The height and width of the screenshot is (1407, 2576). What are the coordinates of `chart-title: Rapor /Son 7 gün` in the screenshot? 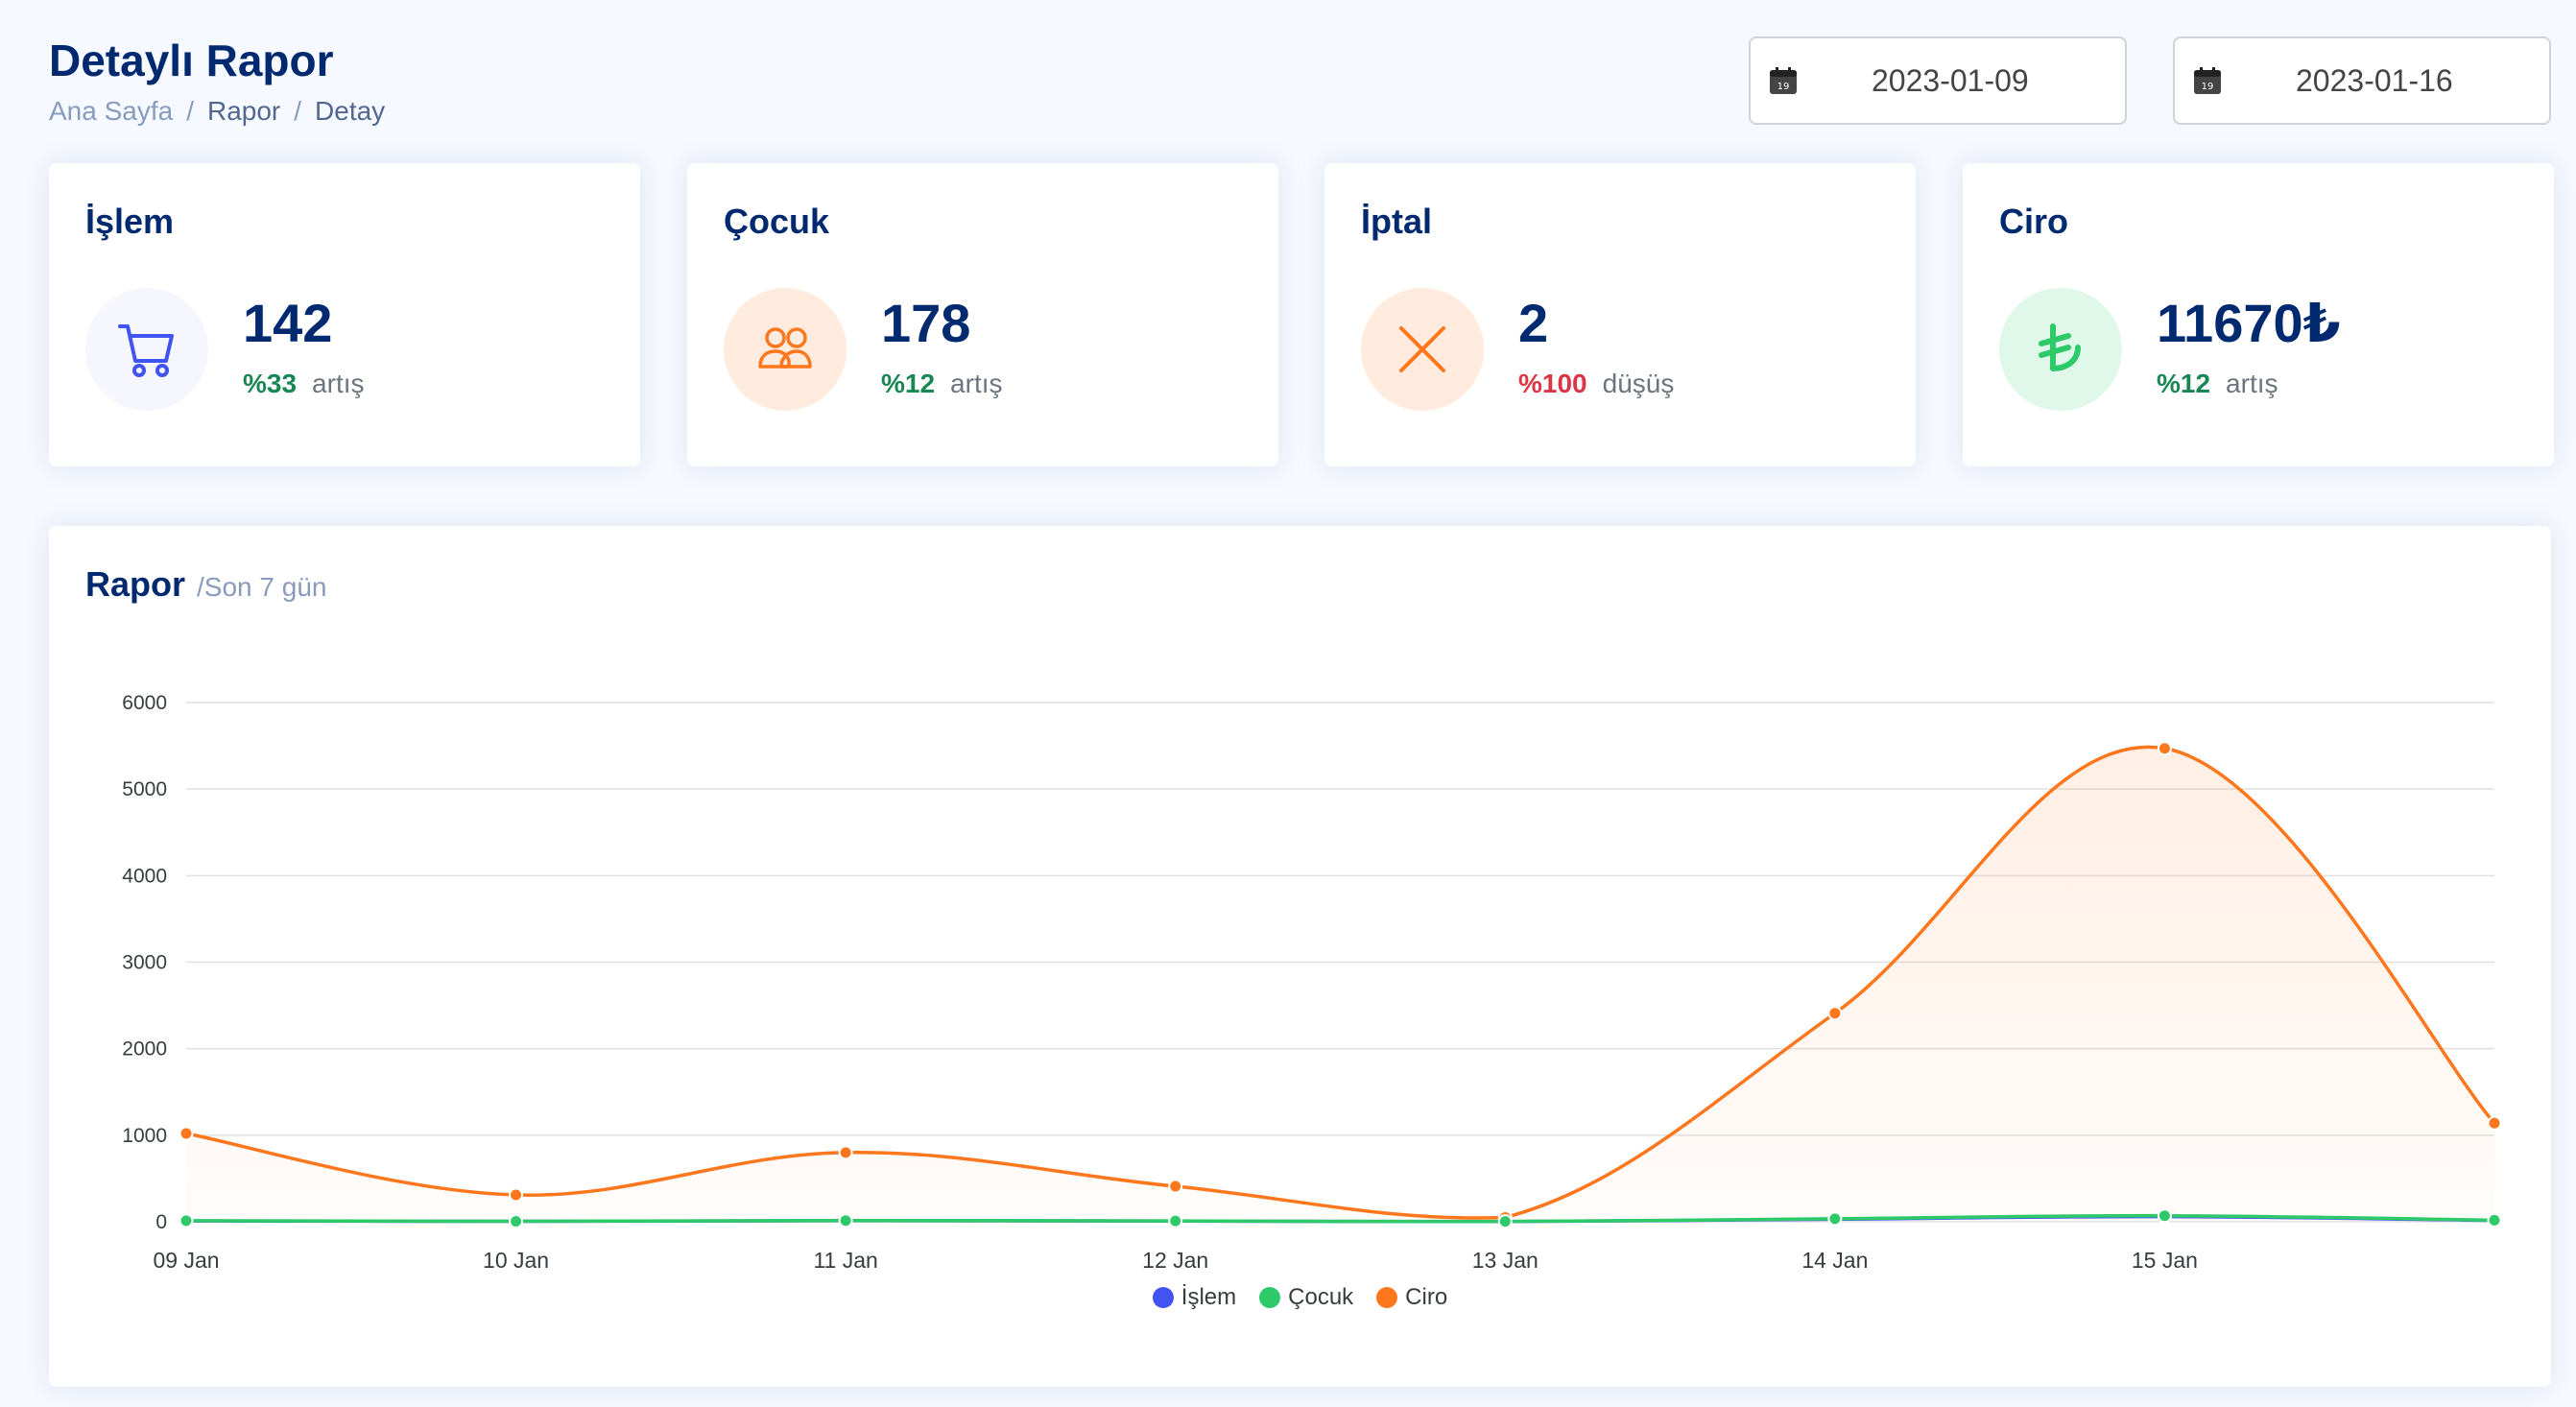 It's located at (205, 584).